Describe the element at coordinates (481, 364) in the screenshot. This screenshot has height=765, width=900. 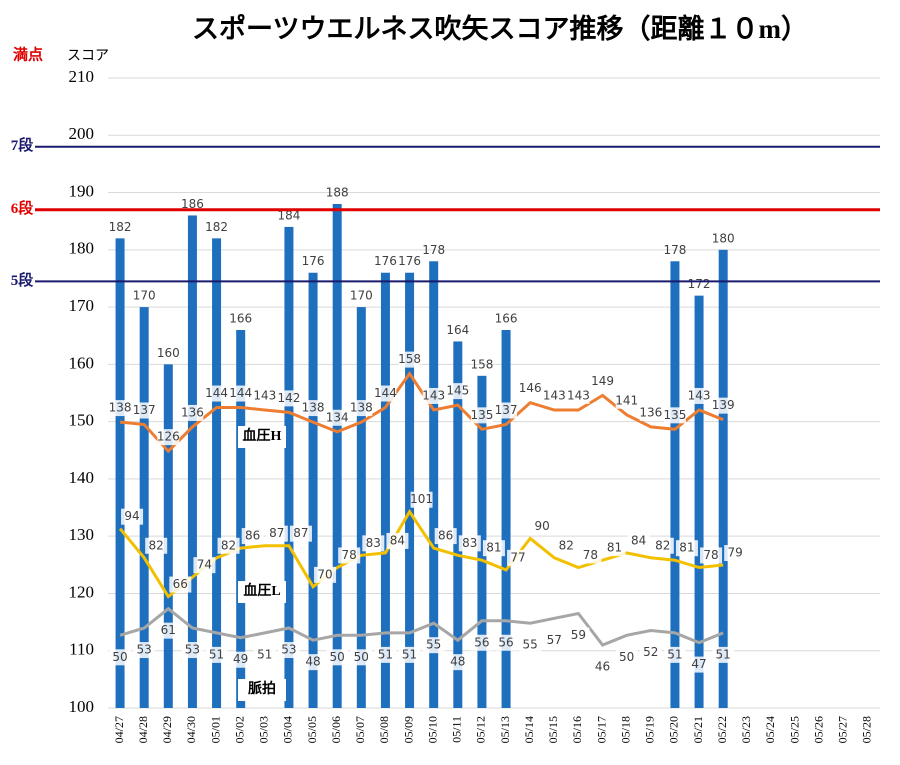
I see `bar-value-label: 158` at that location.